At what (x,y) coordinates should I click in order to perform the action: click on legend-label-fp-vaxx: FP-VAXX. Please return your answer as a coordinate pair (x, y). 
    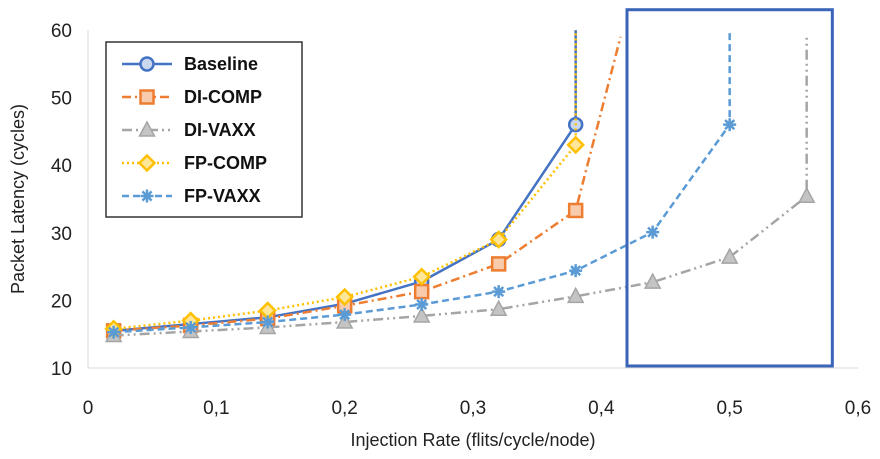
    Looking at the image, I should click on (222, 196).